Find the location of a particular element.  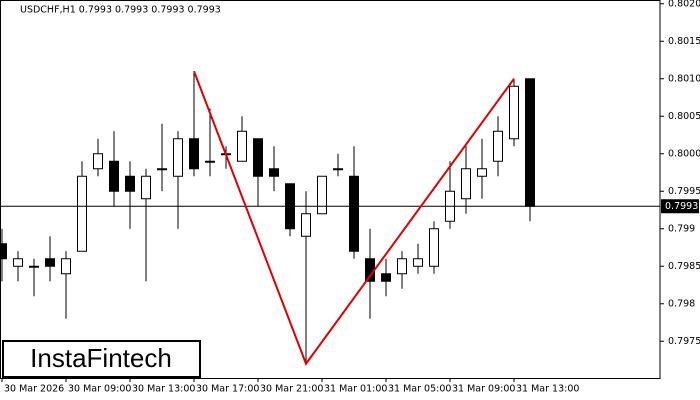

last-price-label: 0.7993 is located at coordinates (681, 206).